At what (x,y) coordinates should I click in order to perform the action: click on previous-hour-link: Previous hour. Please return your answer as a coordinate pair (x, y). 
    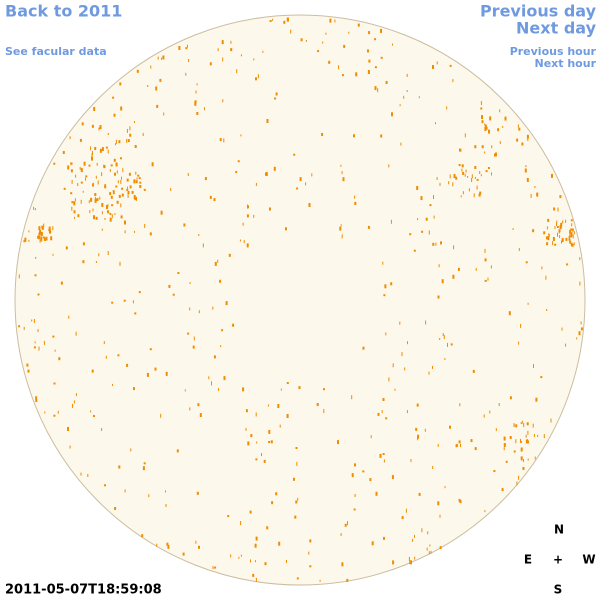
    Looking at the image, I should click on (553, 51).